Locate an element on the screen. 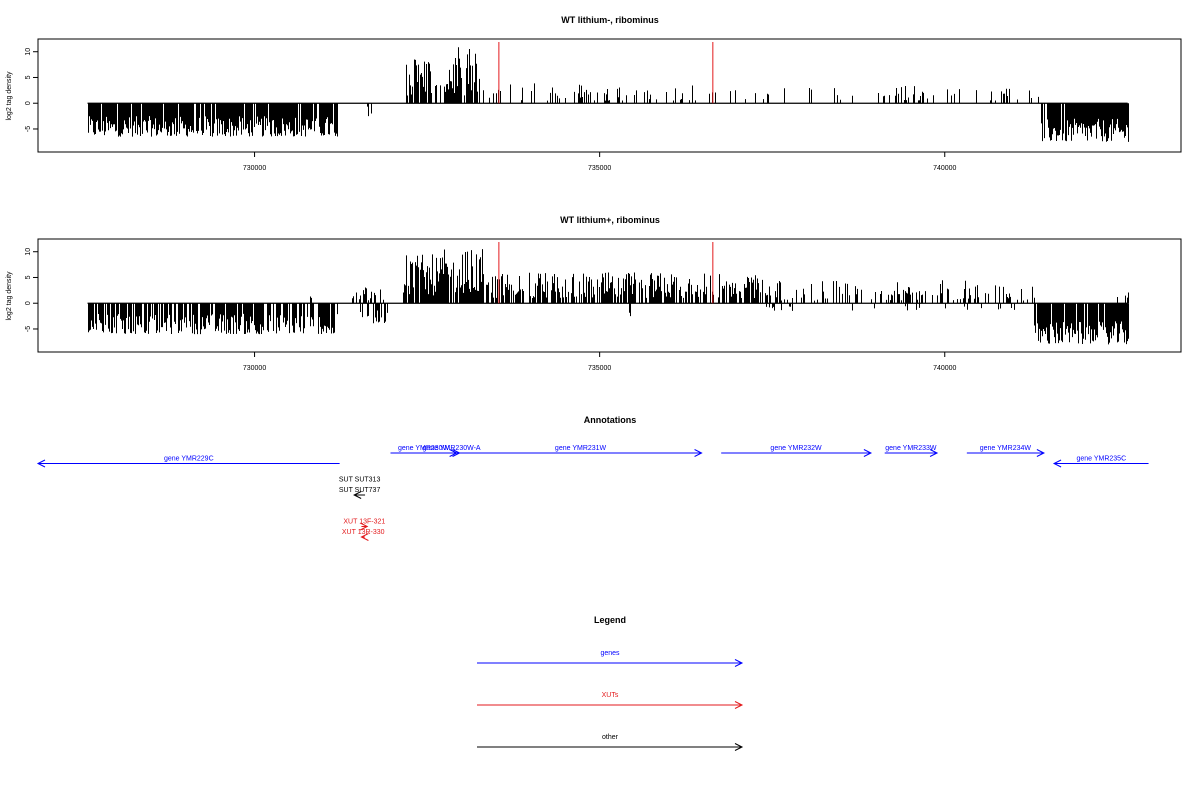 This screenshot has height=800, width=1200. legend-panel: Legend genes XUTs other is located at coordinates (610, 683).